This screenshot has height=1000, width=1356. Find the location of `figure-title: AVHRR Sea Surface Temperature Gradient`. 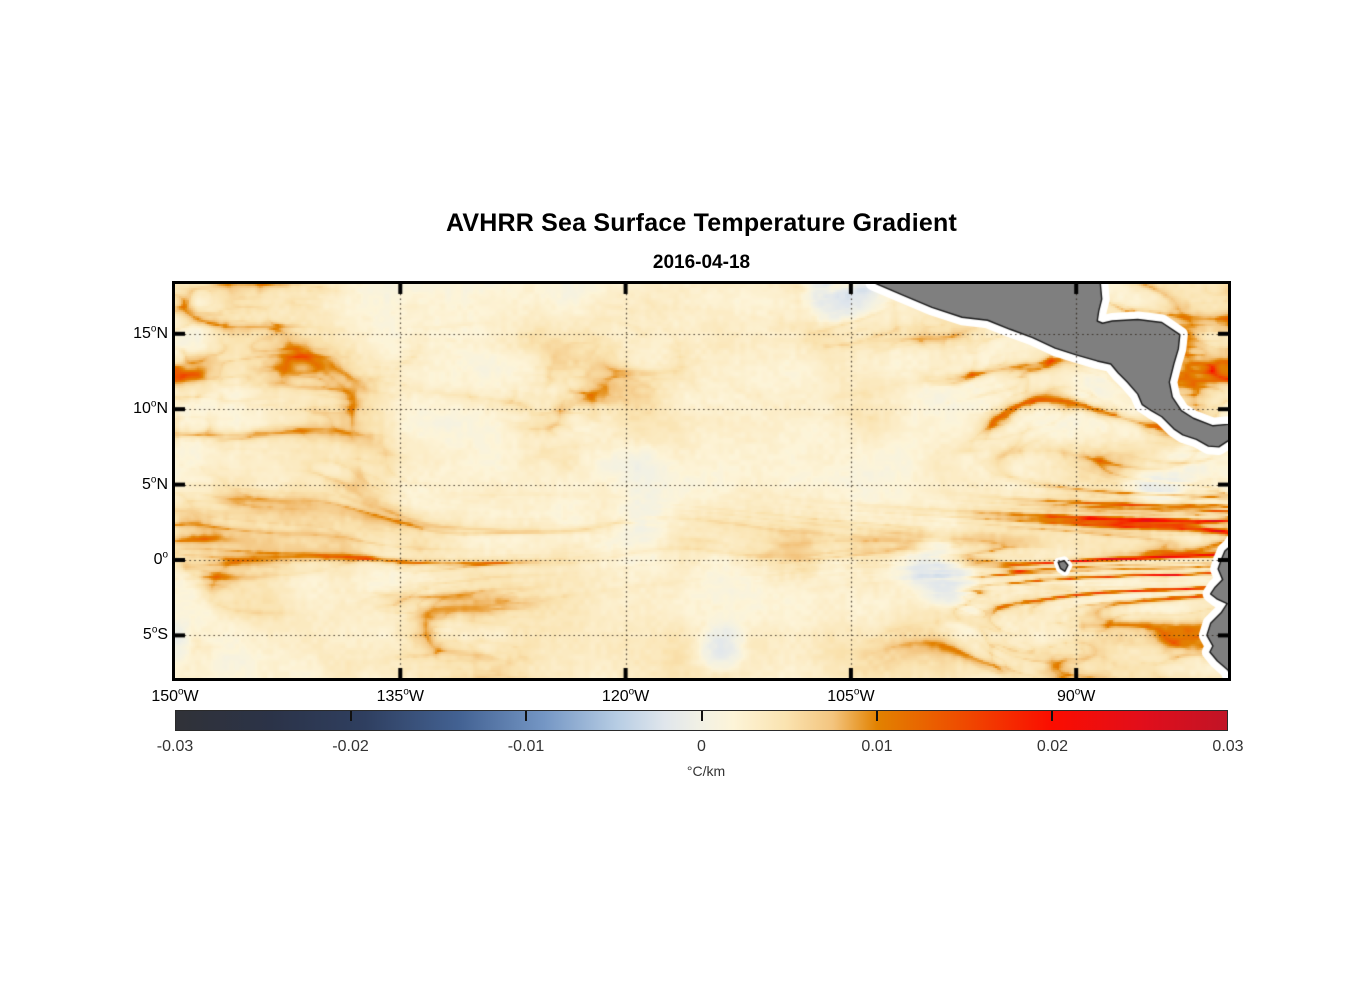

figure-title: AVHRR Sea Surface Temperature Gradient is located at coordinates (701, 223).